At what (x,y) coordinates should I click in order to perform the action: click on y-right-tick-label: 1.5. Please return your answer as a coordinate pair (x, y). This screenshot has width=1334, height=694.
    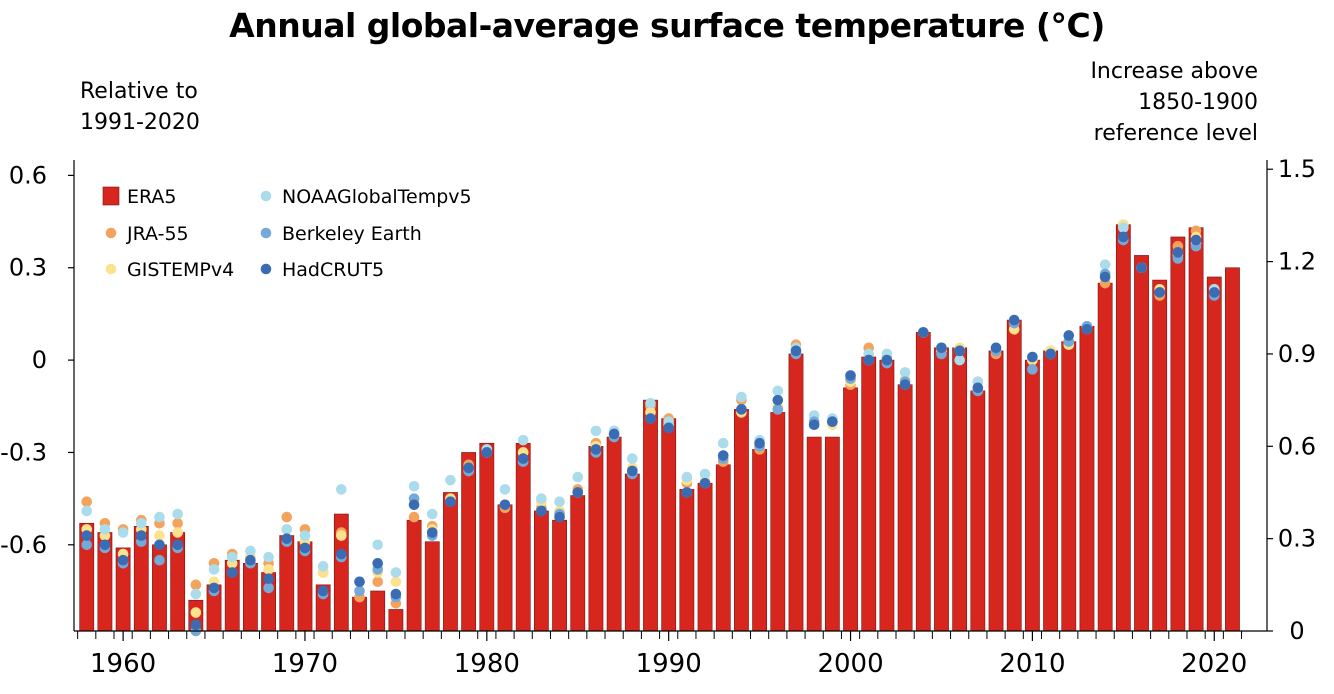
    Looking at the image, I should click on (1297, 169).